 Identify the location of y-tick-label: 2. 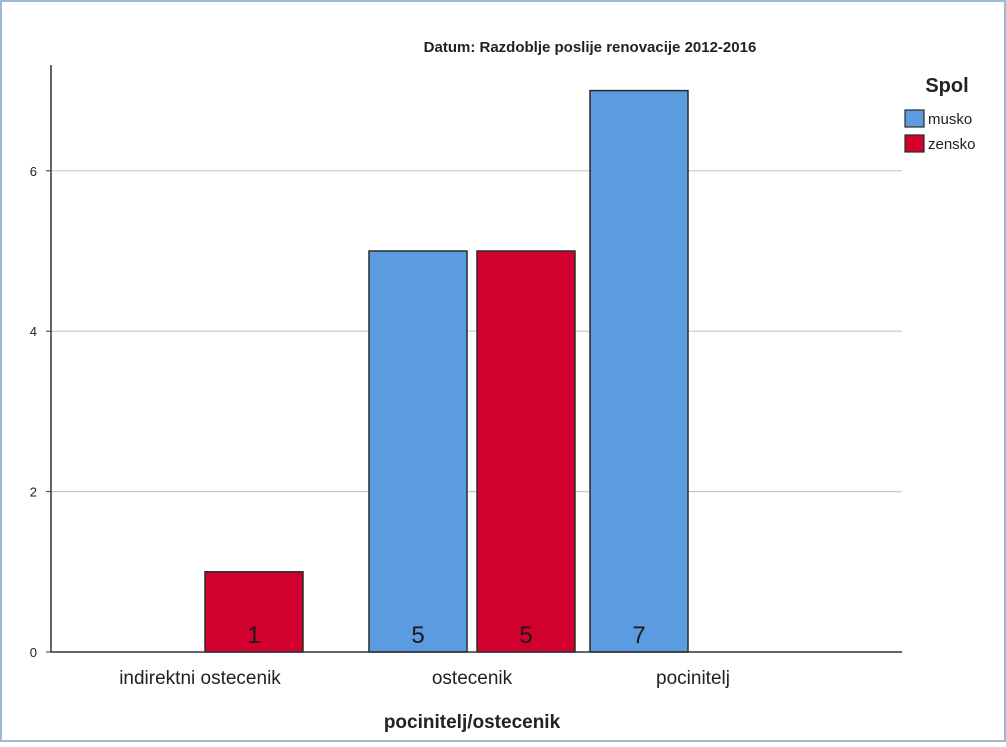
(33, 492).